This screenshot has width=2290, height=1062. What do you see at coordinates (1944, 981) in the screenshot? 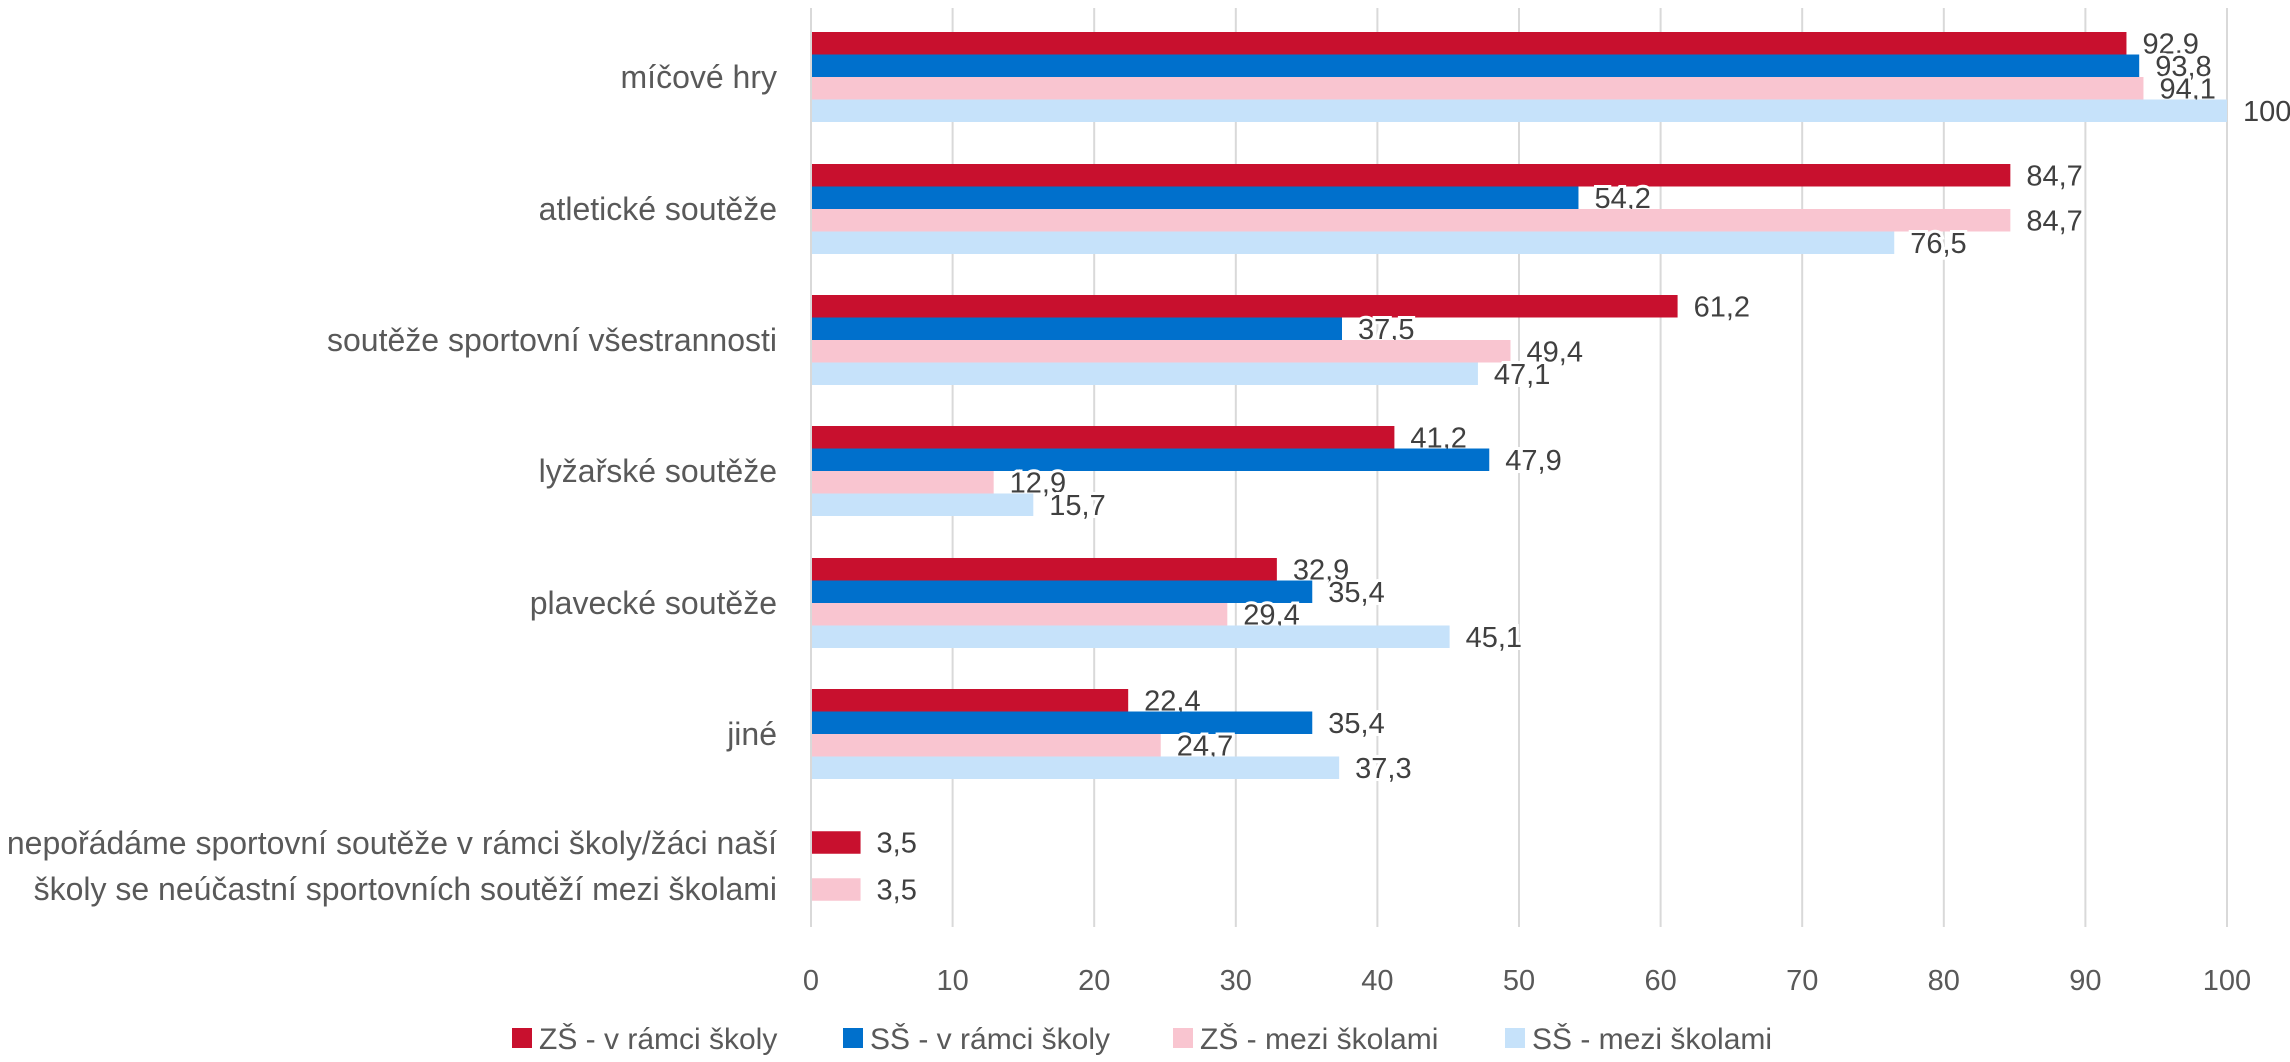
I see `x-tick-label: 80` at bounding box center [1944, 981].